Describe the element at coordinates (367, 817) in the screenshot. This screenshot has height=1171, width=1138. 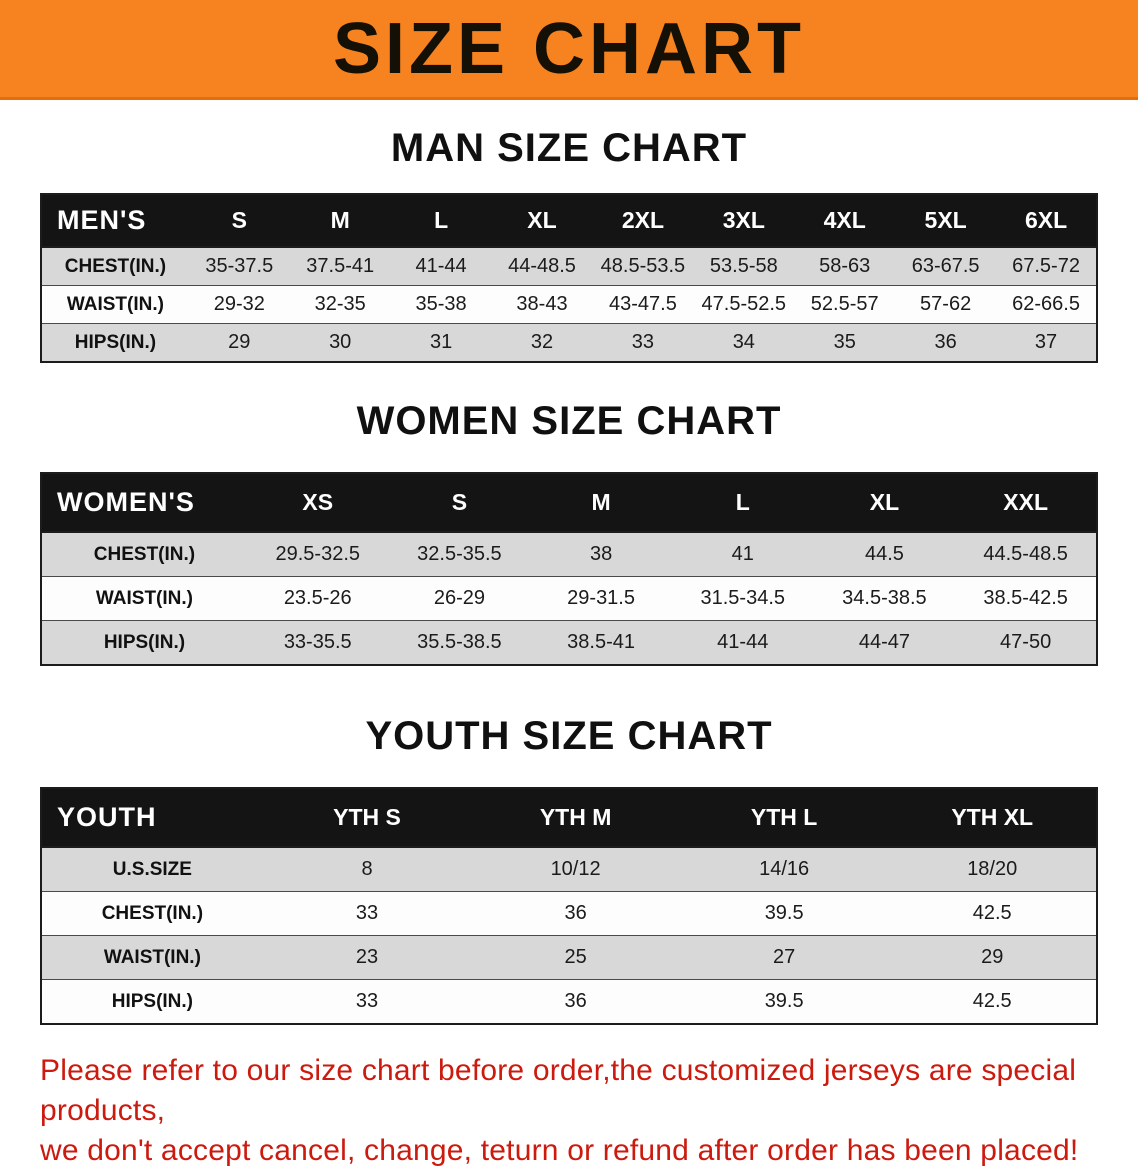
I see `size-header-cell: YTH S` at that location.